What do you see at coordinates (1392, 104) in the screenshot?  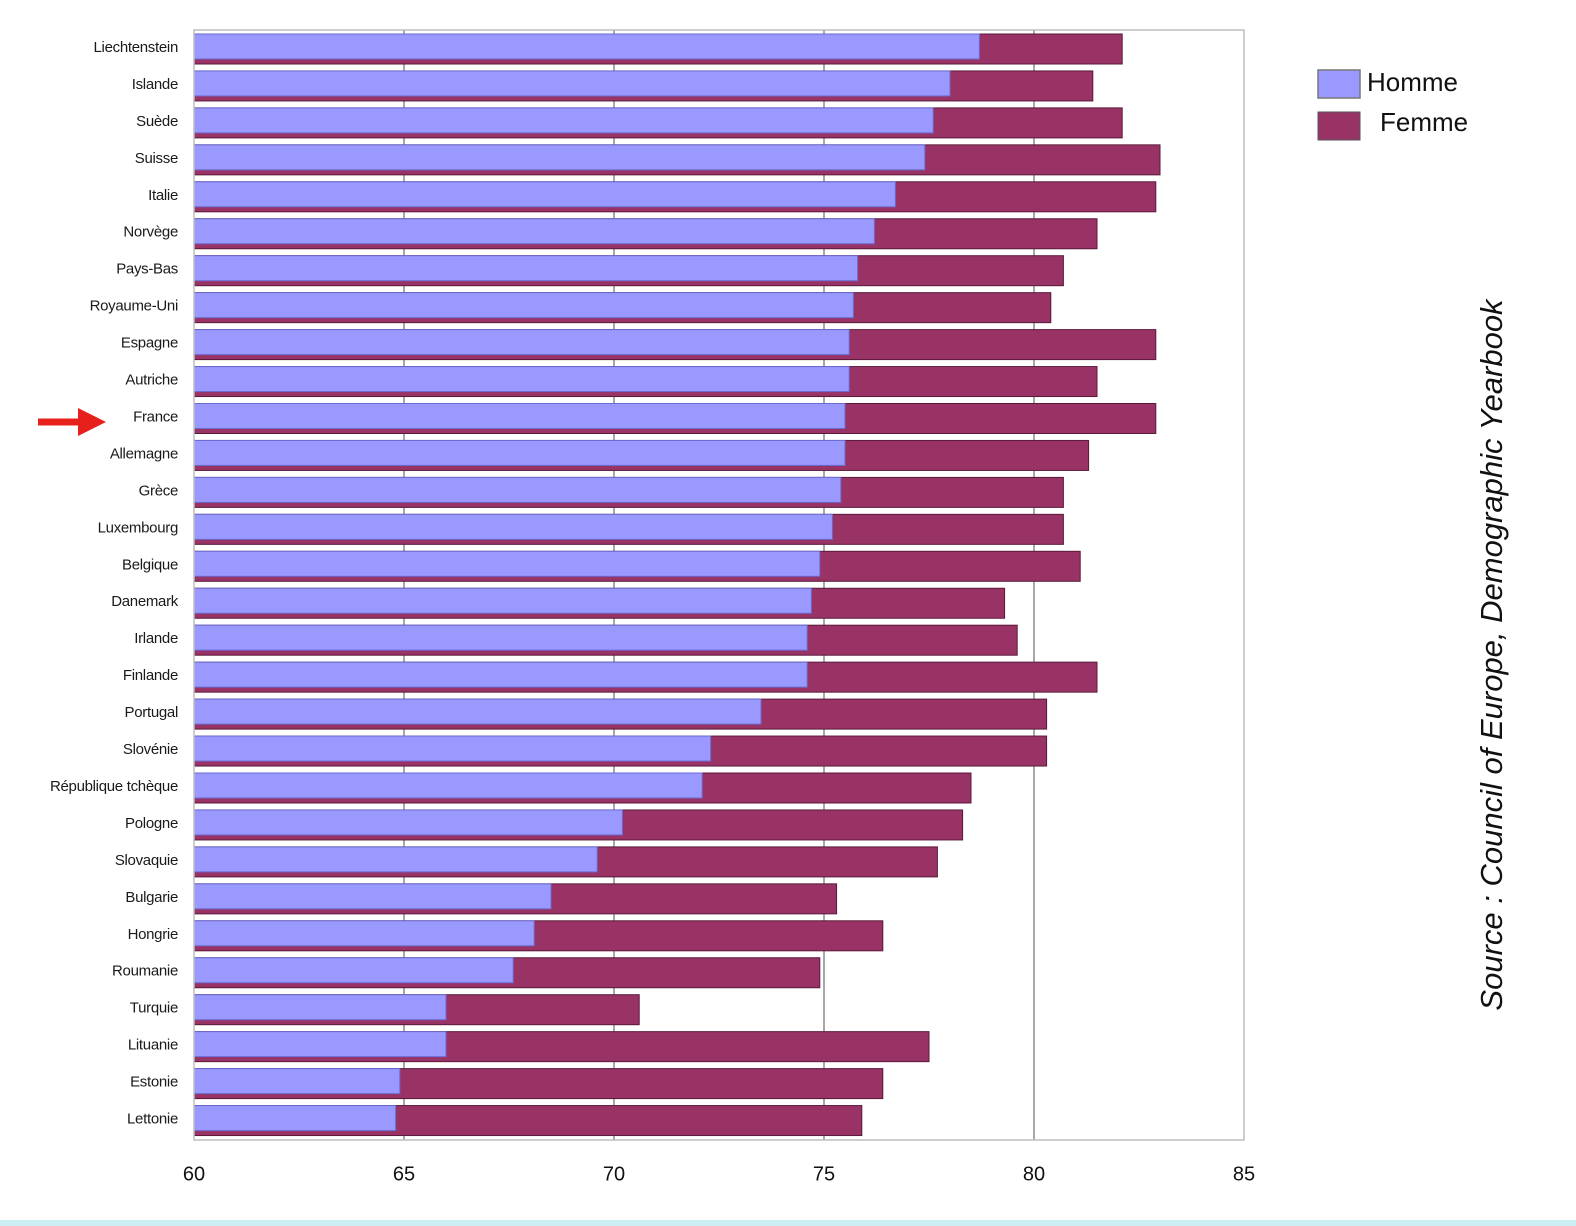 I see `legend: Homme Femme` at bounding box center [1392, 104].